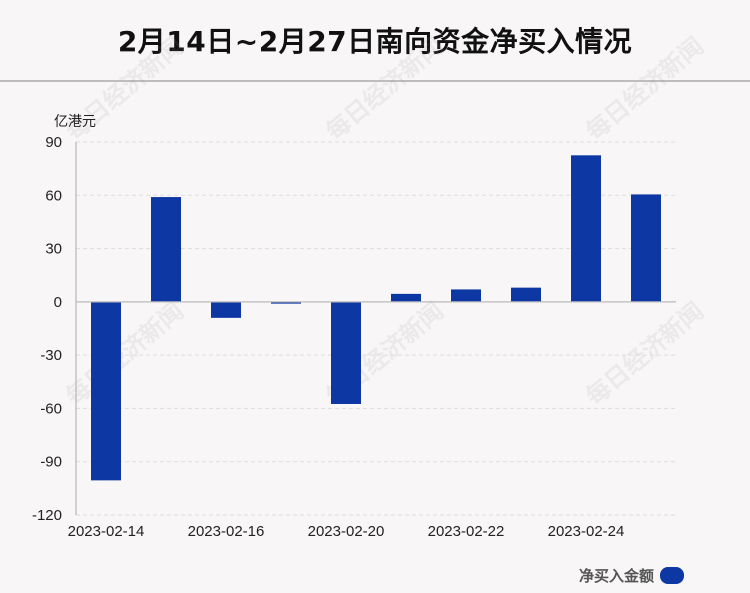 The height and width of the screenshot is (593, 750). What do you see at coordinates (53, 142) in the screenshot?
I see `y-tick-label: 90` at bounding box center [53, 142].